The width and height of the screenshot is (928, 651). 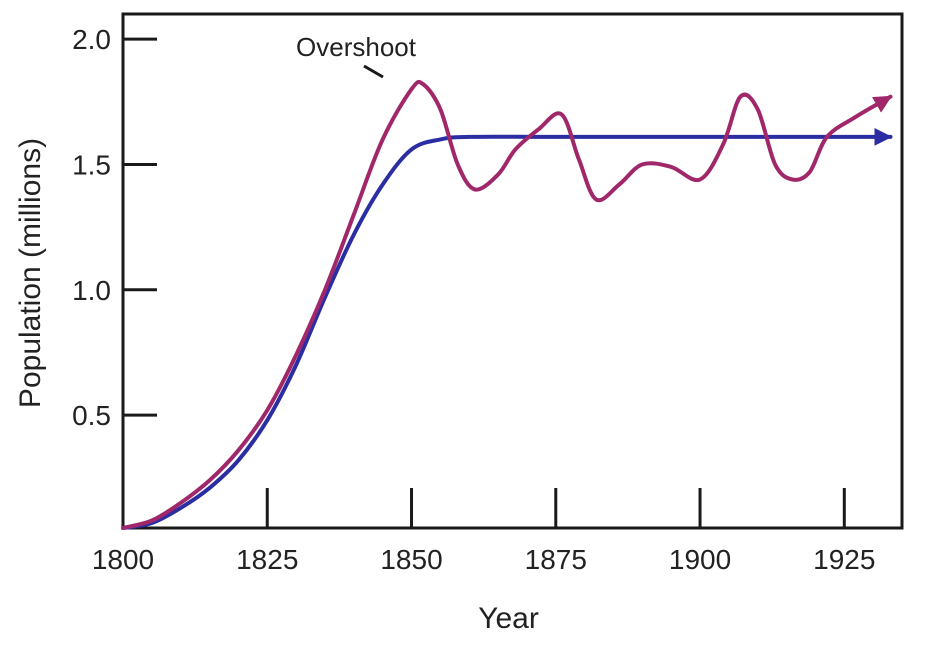 I want to click on x-axis-title: Year, so click(x=508, y=618).